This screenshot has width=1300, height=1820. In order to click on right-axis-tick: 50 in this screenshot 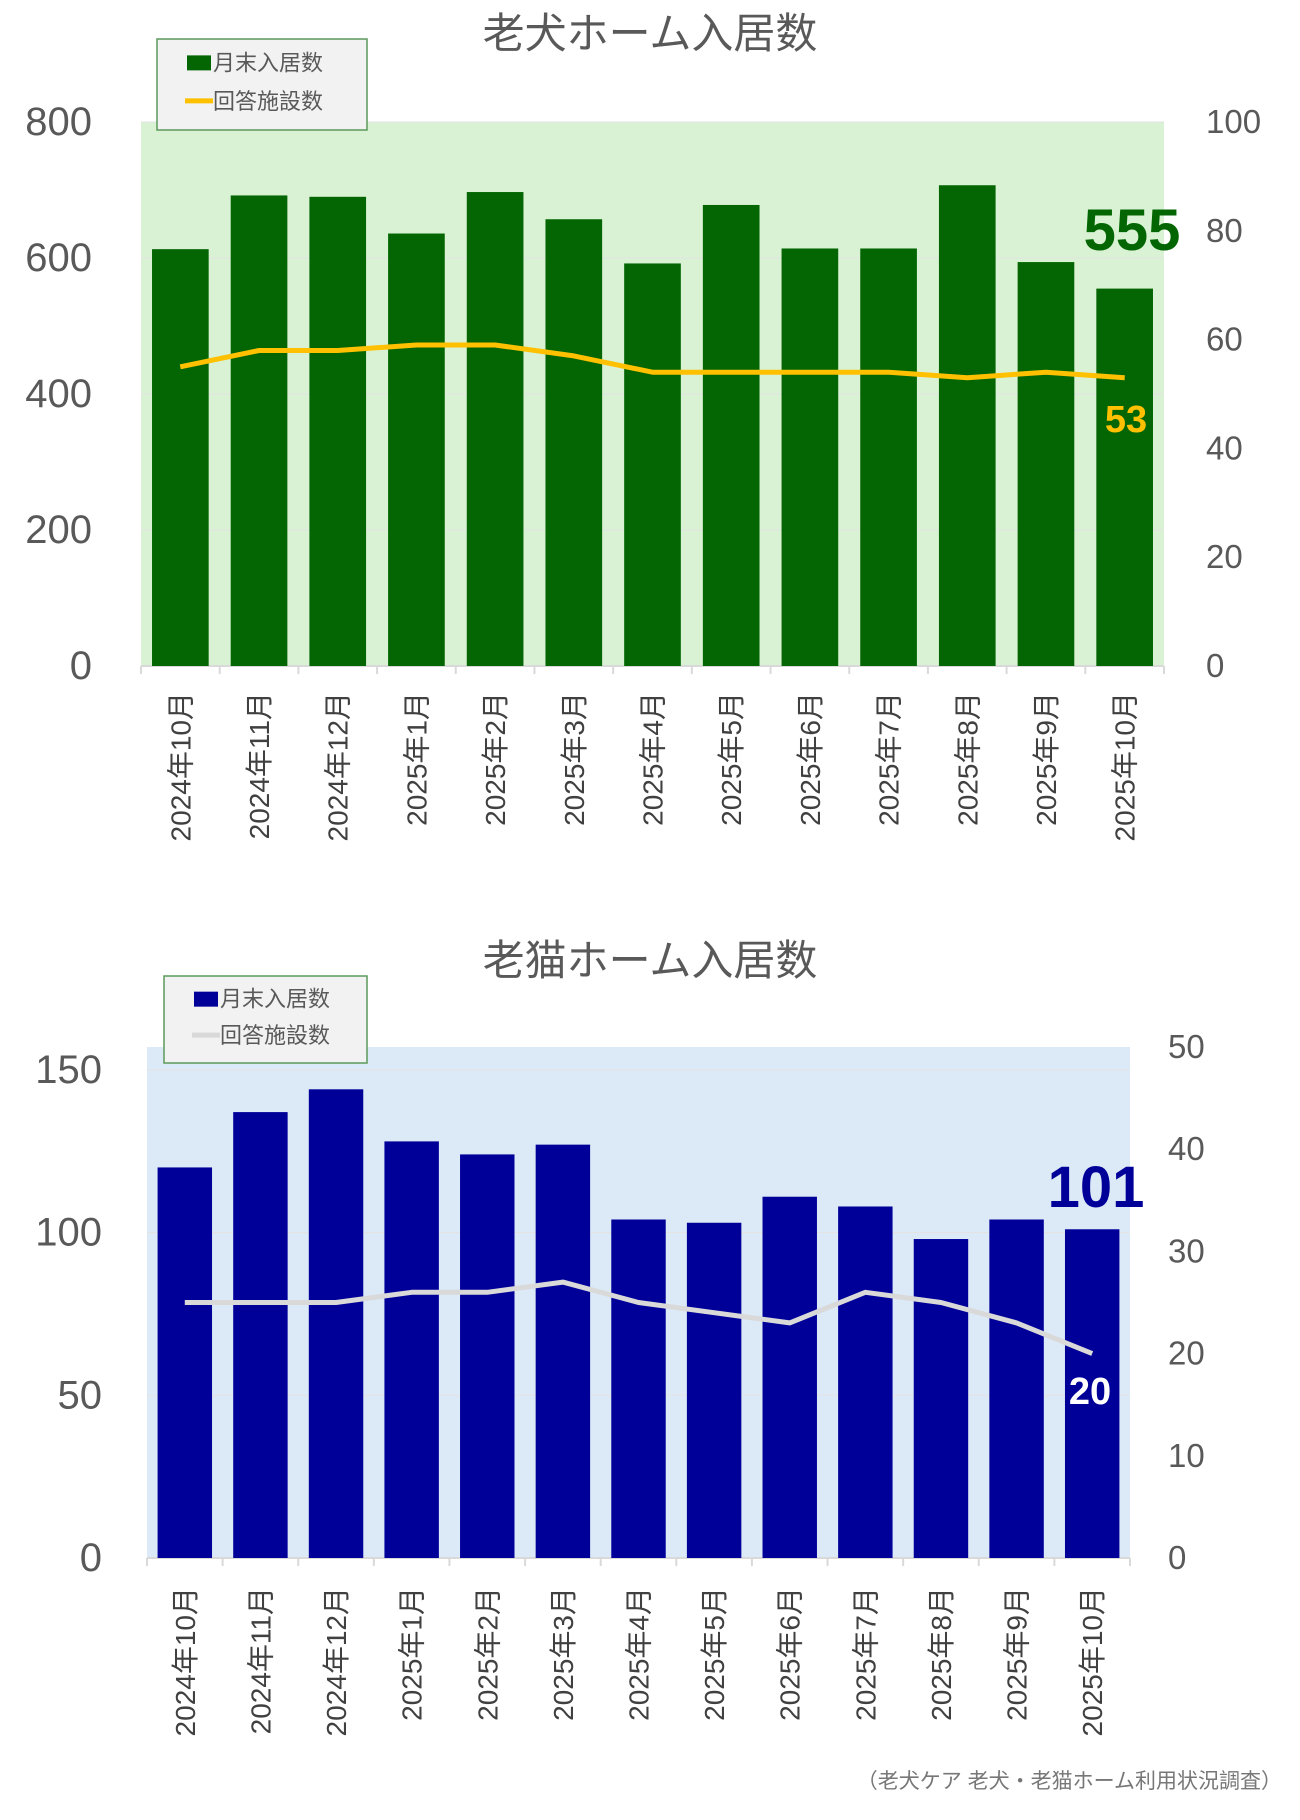, I will do `click(1186, 1046)`.